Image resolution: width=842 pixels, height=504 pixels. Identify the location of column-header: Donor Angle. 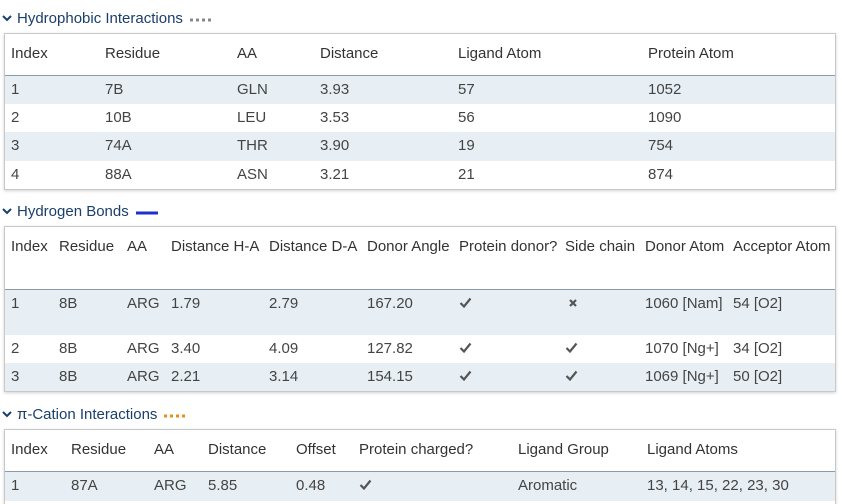
(407, 258).